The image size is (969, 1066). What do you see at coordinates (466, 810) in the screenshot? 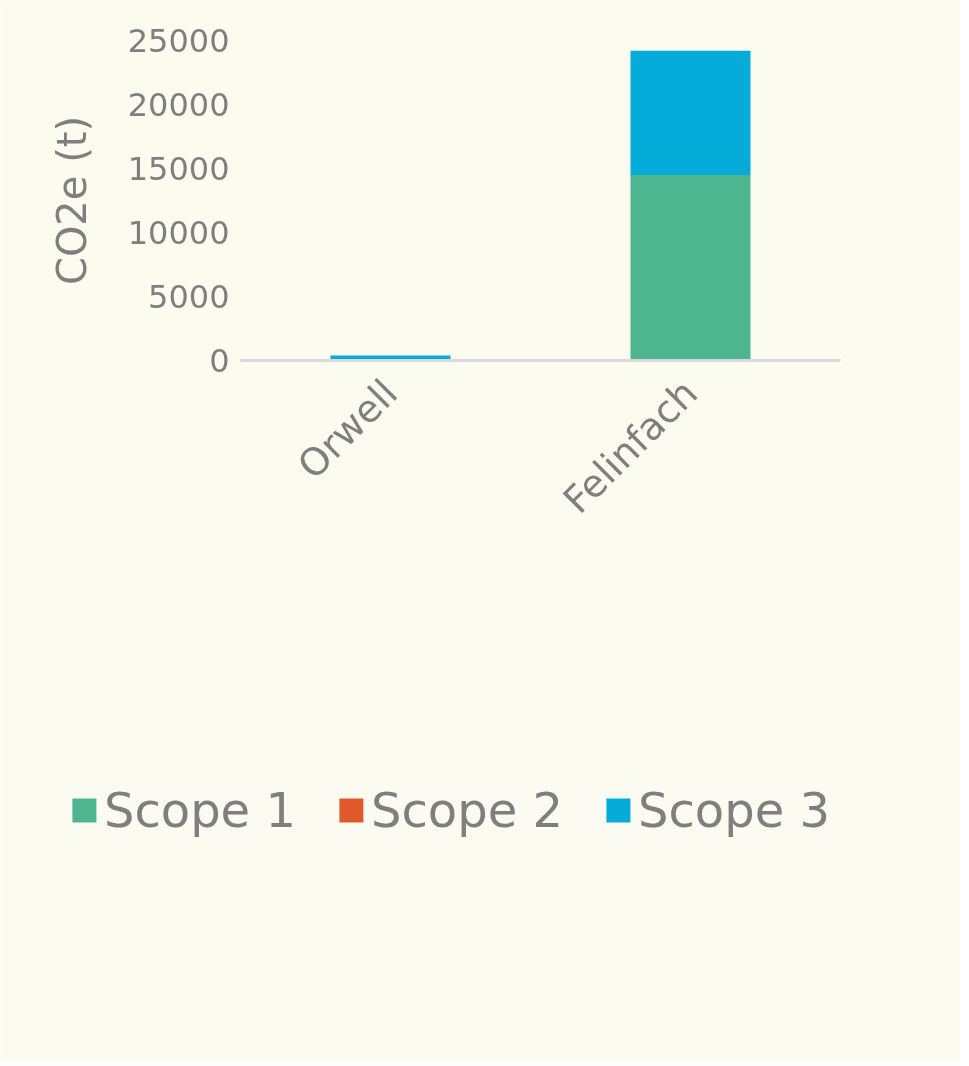
I see `legend-label: Scope 2` at bounding box center [466, 810].